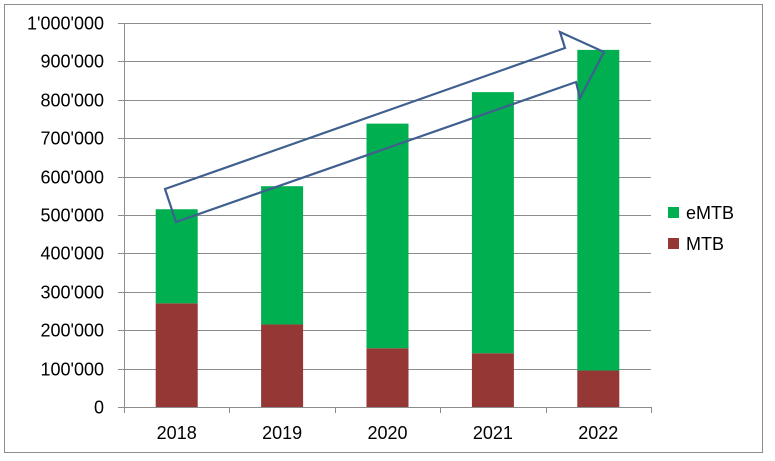  What do you see at coordinates (176, 355) in the screenshot?
I see `bar-mtb-2018` at bounding box center [176, 355].